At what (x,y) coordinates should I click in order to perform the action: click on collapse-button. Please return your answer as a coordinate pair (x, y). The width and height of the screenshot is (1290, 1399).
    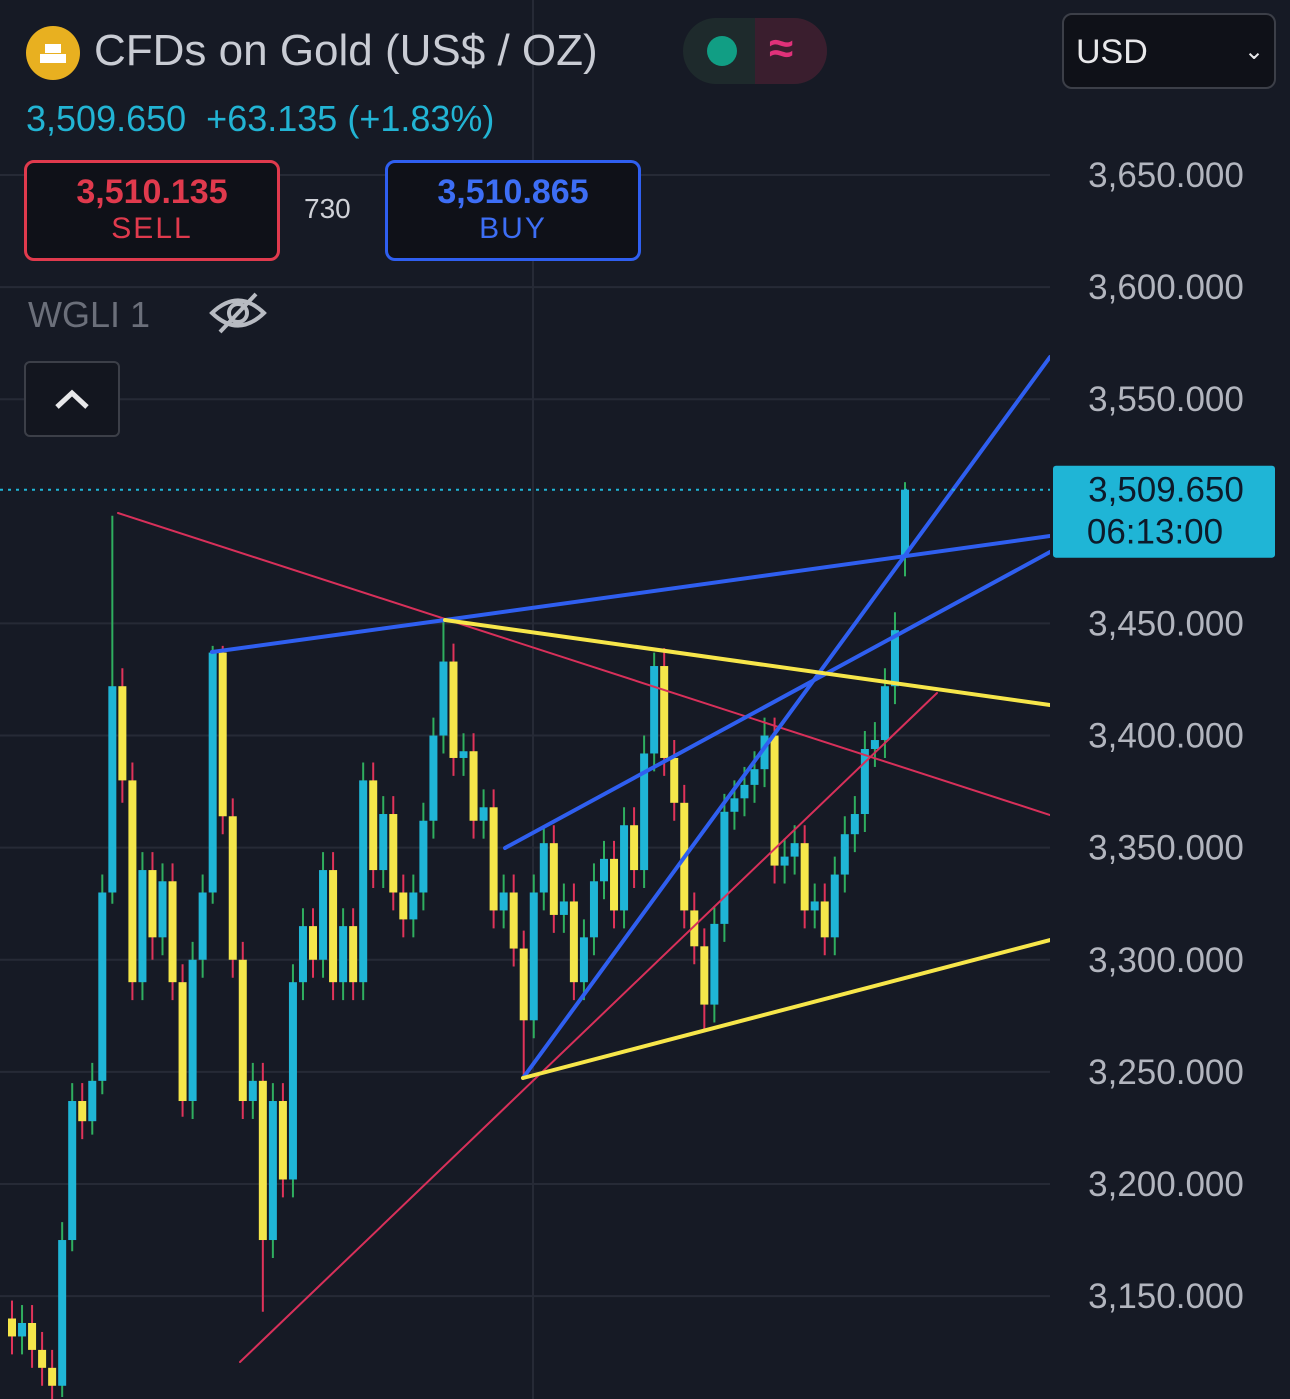
    Looking at the image, I should click on (72, 399).